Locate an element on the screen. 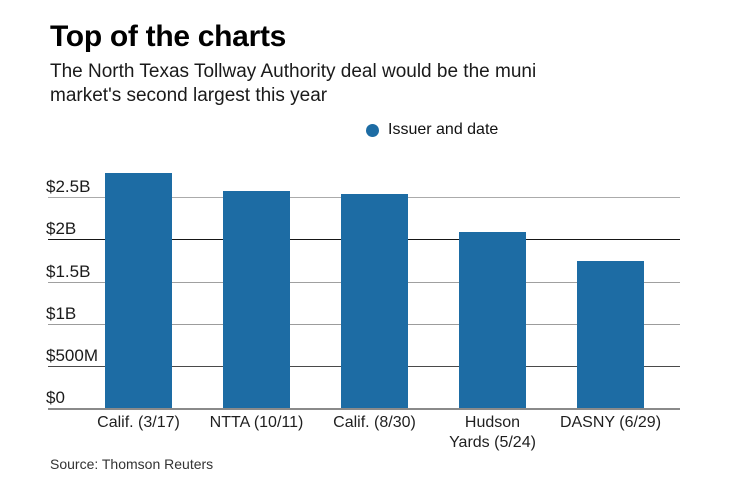  y-axis-label: $2.5B is located at coordinates (68, 187).